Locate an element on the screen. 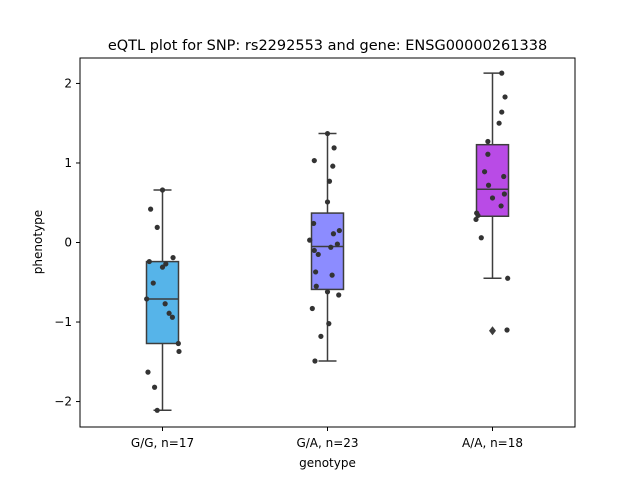  y-tick-label: 0 is located at coordinates (68, 243).